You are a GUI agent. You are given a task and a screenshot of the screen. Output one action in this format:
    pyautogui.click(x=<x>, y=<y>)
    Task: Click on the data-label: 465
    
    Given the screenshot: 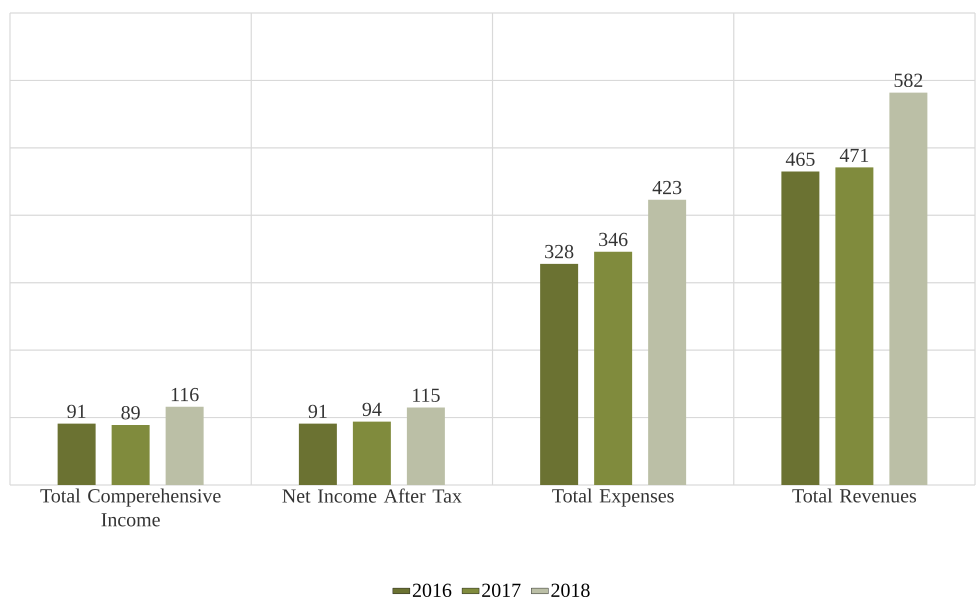 What is the action you would take?
    pyautogui.click(x=800, y=159)
    